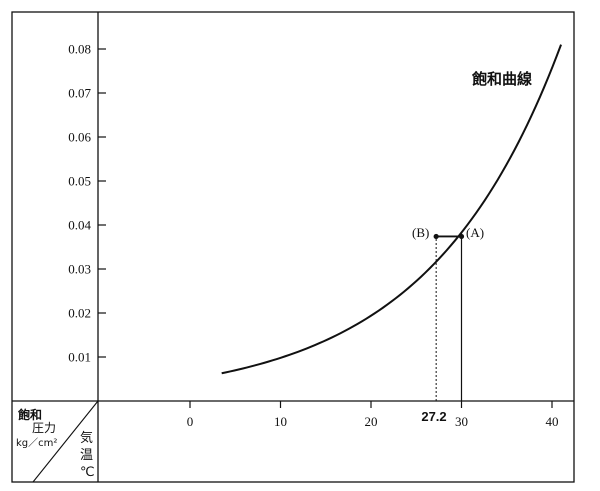  I want to click on y-axis-label-unit: kg／cm², so click(36, 443).